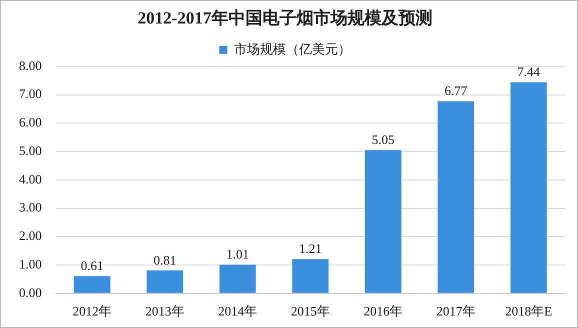 The image size is (578, 328). Describe the element at coordinates (30, 207) in the screenshot. I see `y-tick-label: 3.00` at that location.